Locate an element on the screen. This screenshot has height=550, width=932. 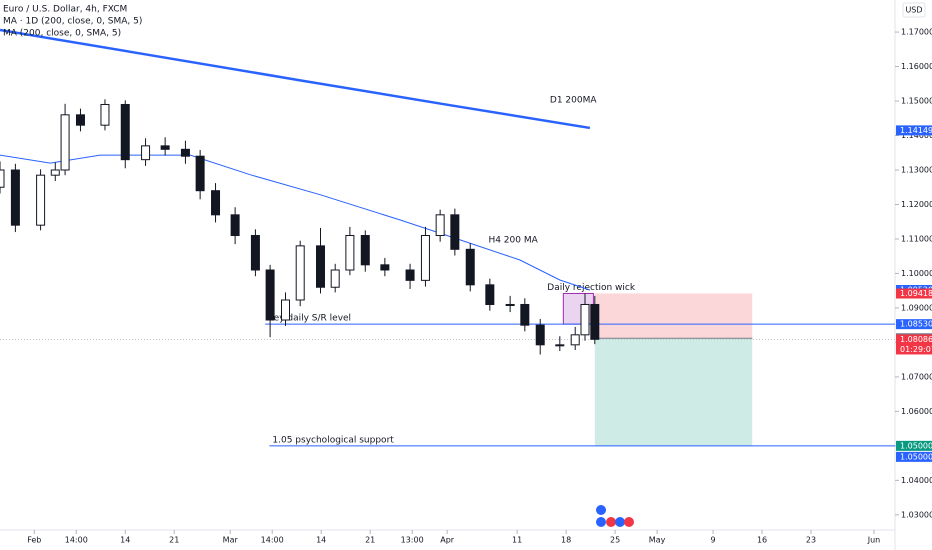
y-tick-label: 1.15000 is located at coordinates (916, 101).